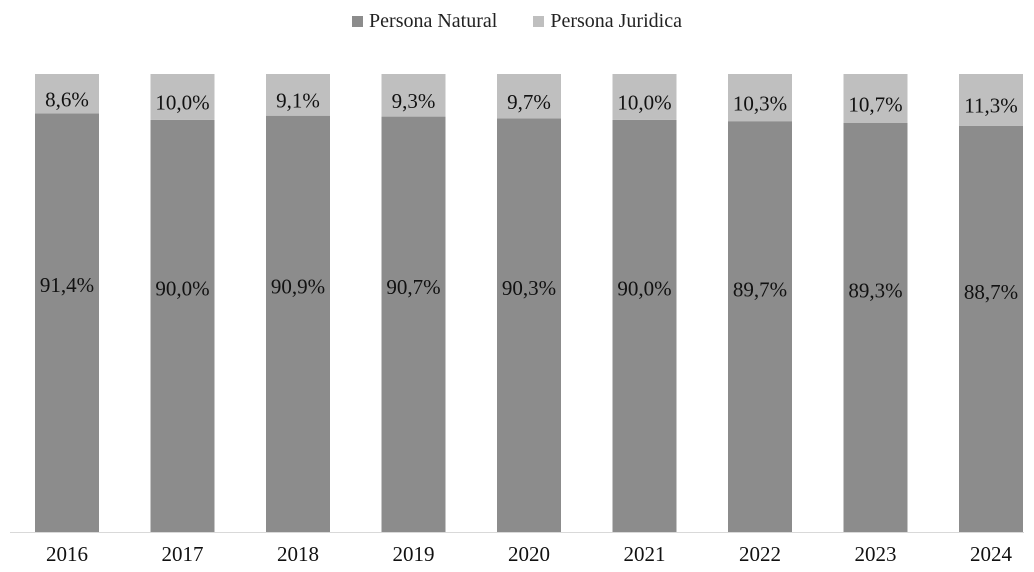 This screenshot has width=1034, height=572. I want to click on data-label-persona-natural-2016: 91,4%, so click(67, 285).